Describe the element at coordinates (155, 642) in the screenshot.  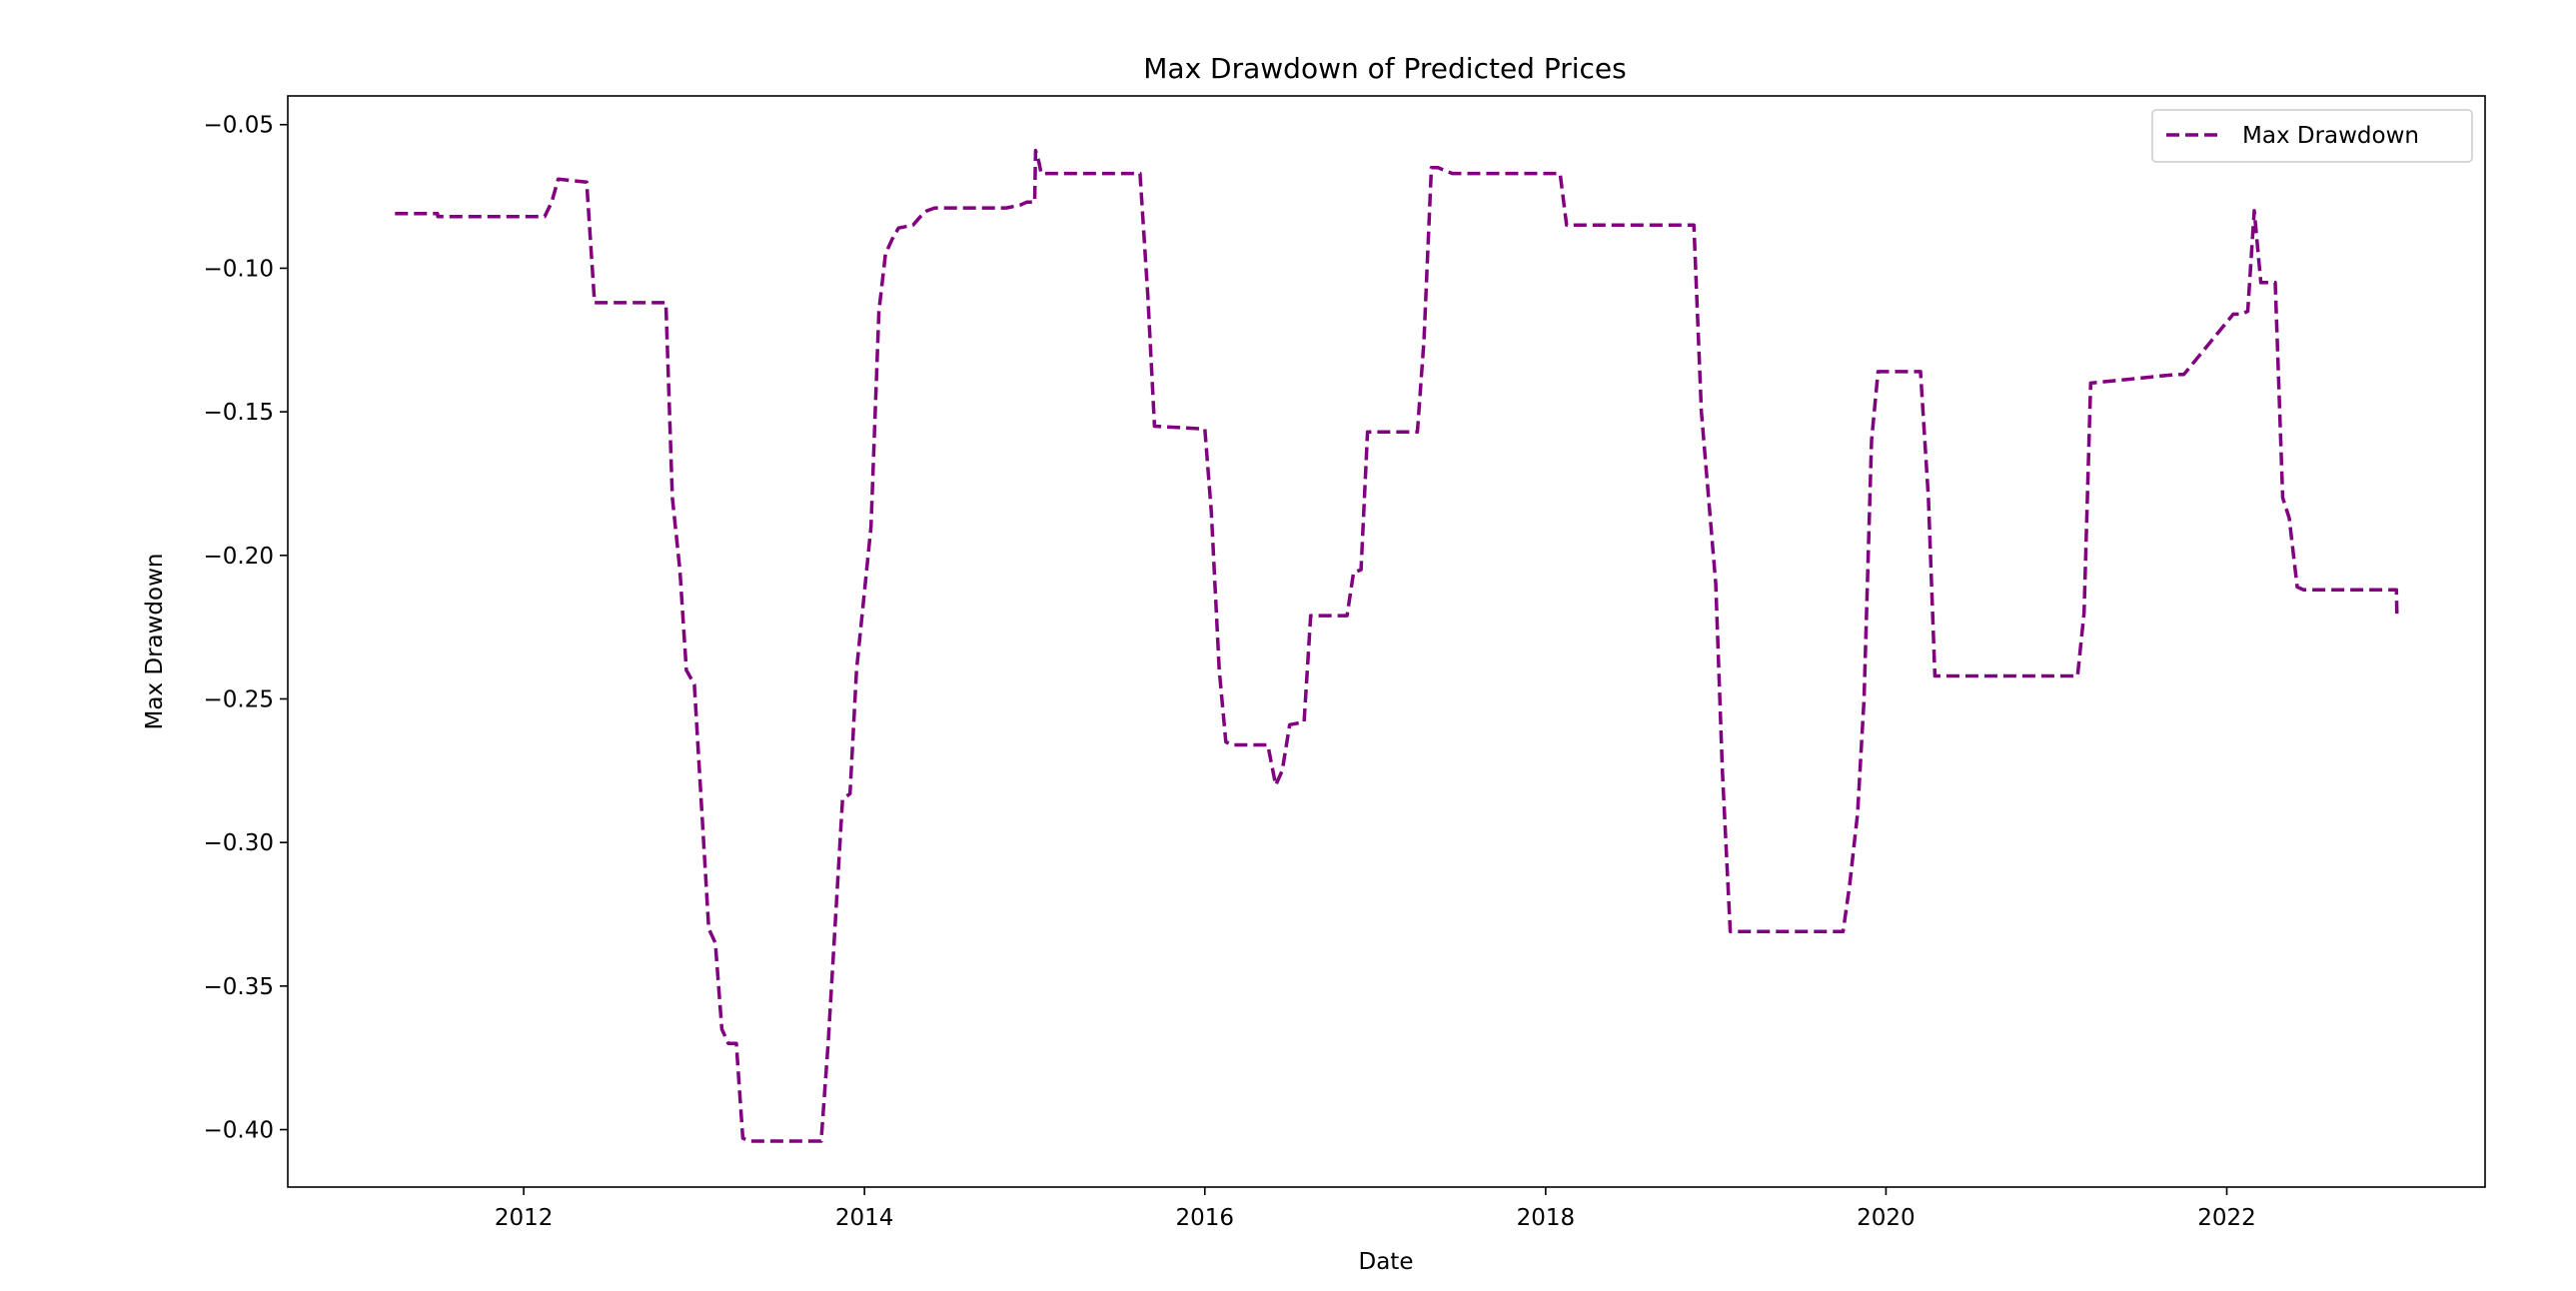
I see `y-axis-label: Max Drawdown` at that location.